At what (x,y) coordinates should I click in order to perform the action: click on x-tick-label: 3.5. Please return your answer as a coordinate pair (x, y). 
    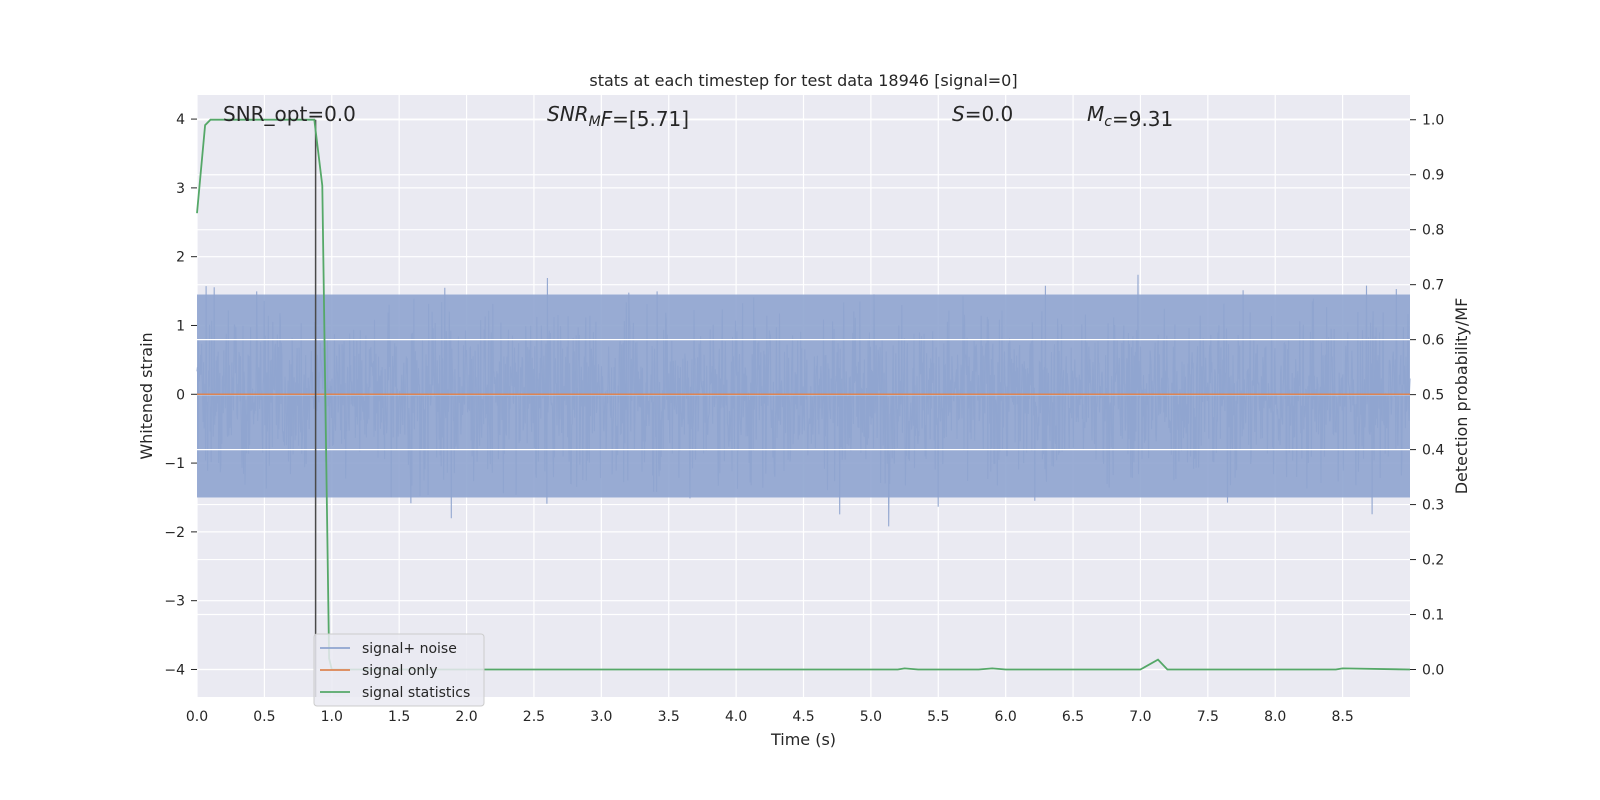
    Looking at the image, I should click on (669, 717).